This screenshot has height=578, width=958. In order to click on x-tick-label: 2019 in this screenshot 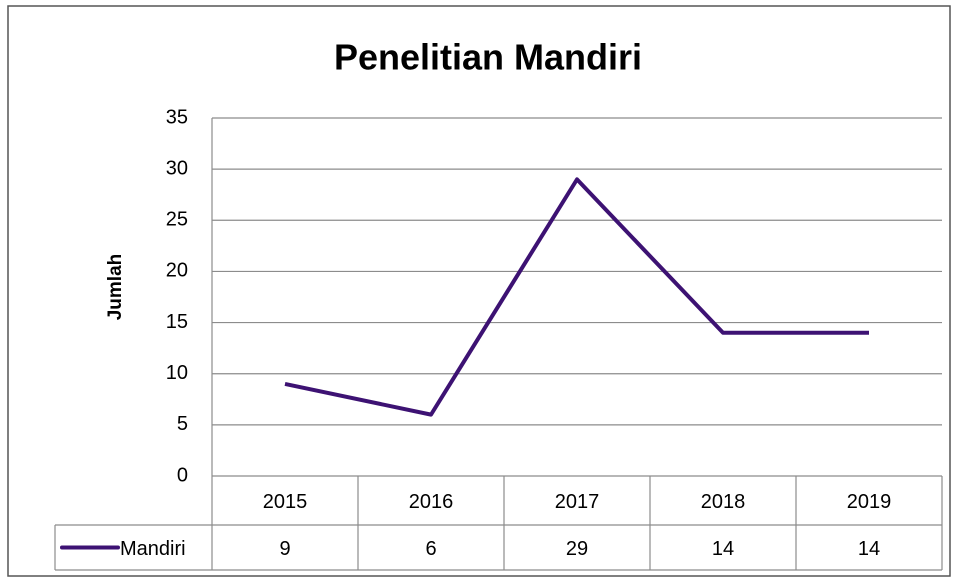, I will do `click(869, 502)`.